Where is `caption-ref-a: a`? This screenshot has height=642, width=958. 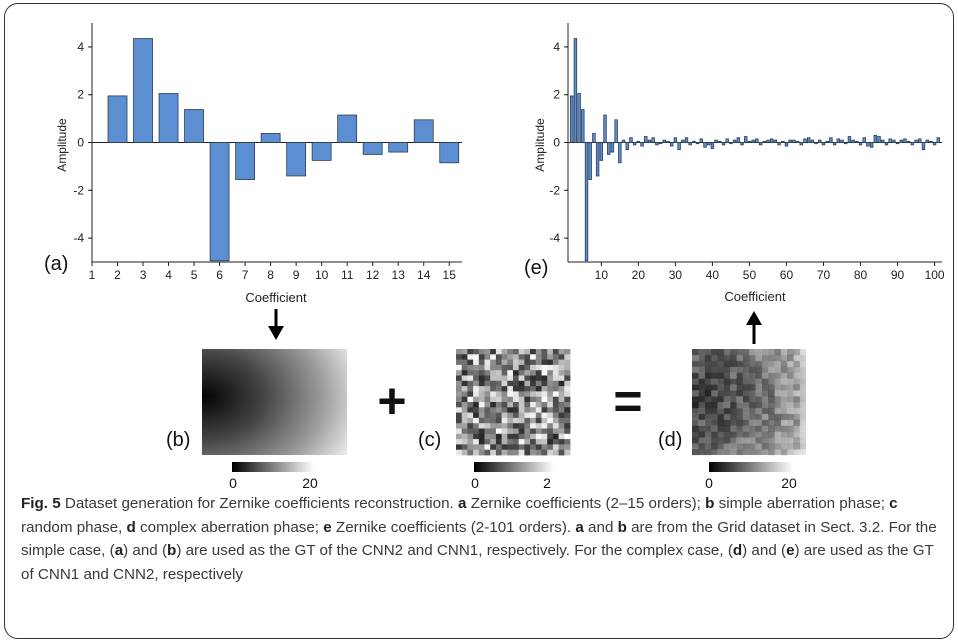
caption-ref-a: a is located at coordinates (462, 503).